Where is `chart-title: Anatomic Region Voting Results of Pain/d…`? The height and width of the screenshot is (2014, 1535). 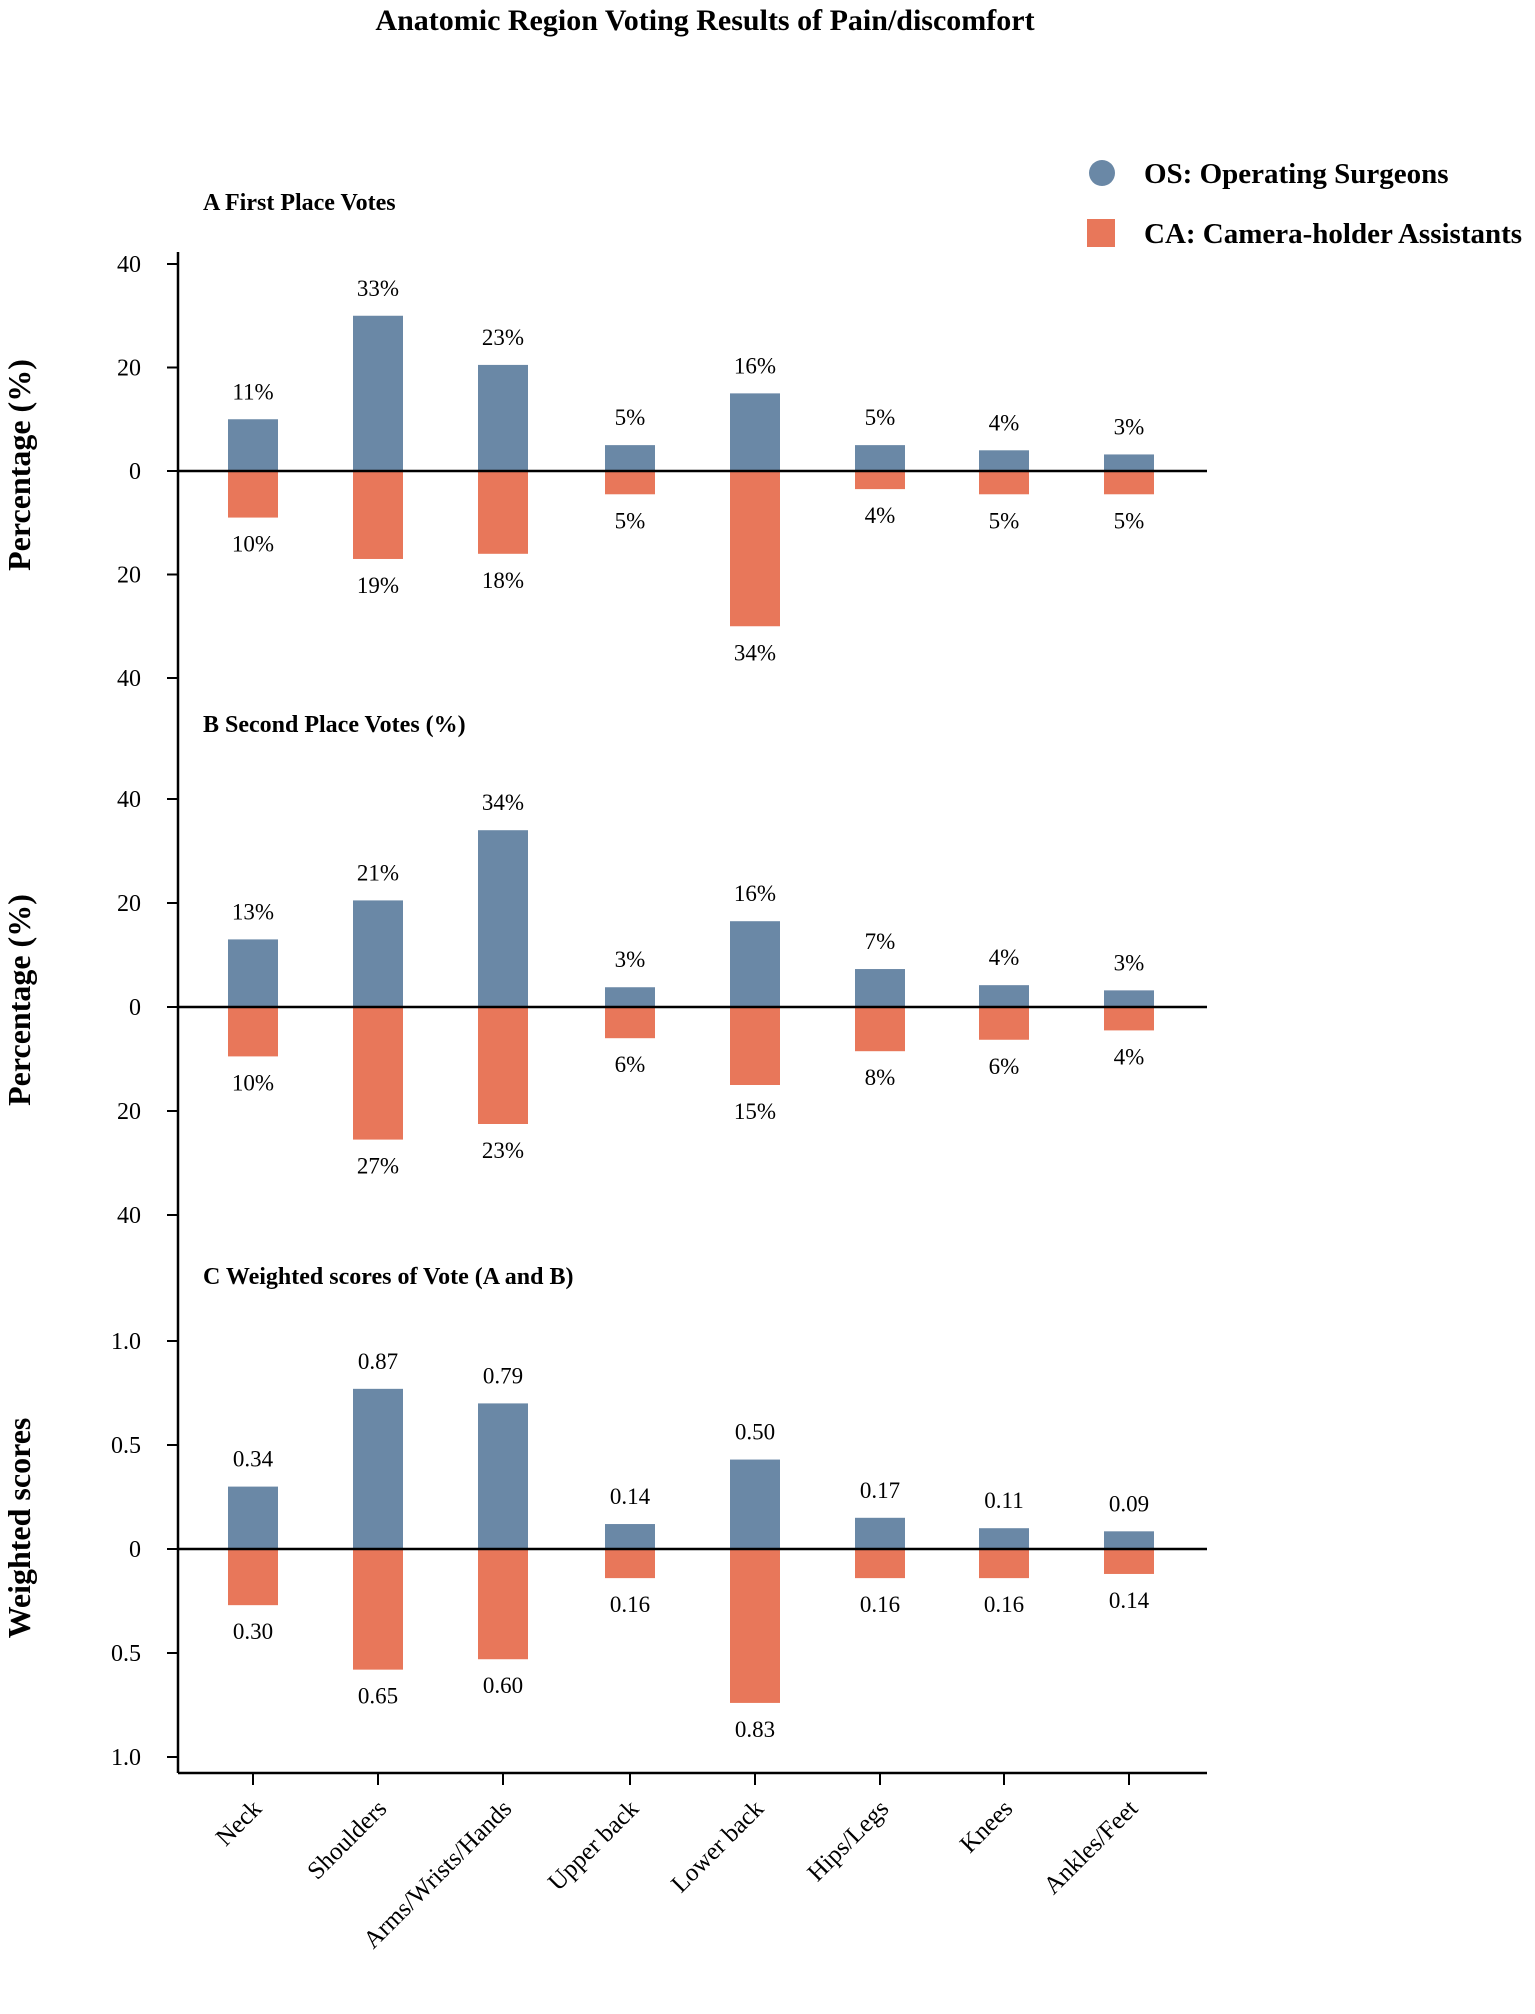
chart-title: Anatomic Region Voting Results of Pain/d… is located at coordinates (704, 20).